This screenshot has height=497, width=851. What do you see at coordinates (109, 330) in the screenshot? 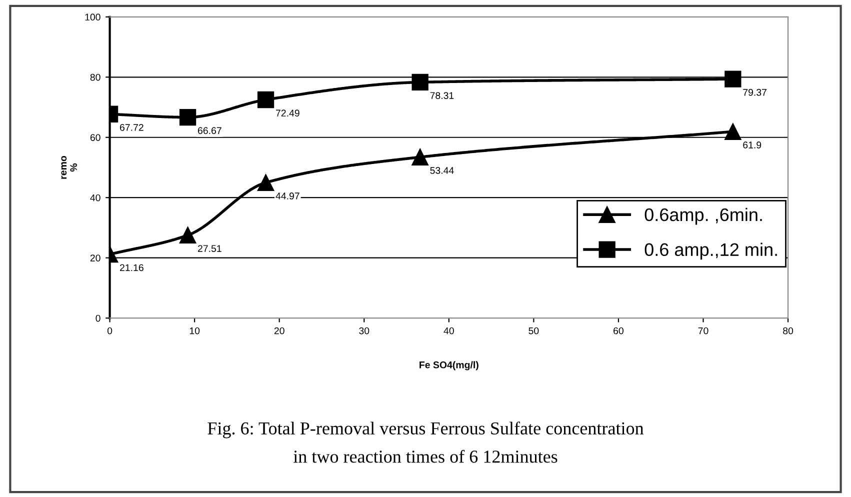
I see `x-tick-label: 0` at bounding box center [109, 330].